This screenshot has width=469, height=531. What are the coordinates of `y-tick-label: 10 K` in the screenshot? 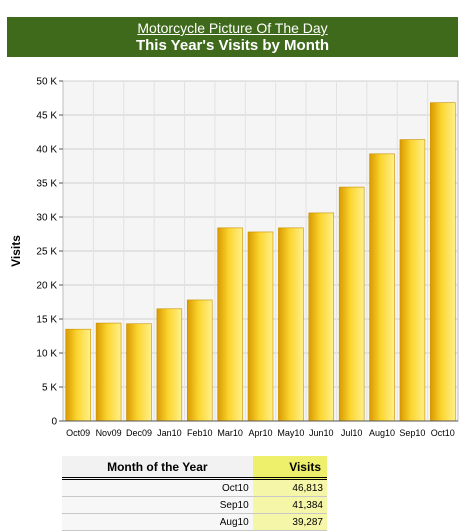 It's located at (46, 354).